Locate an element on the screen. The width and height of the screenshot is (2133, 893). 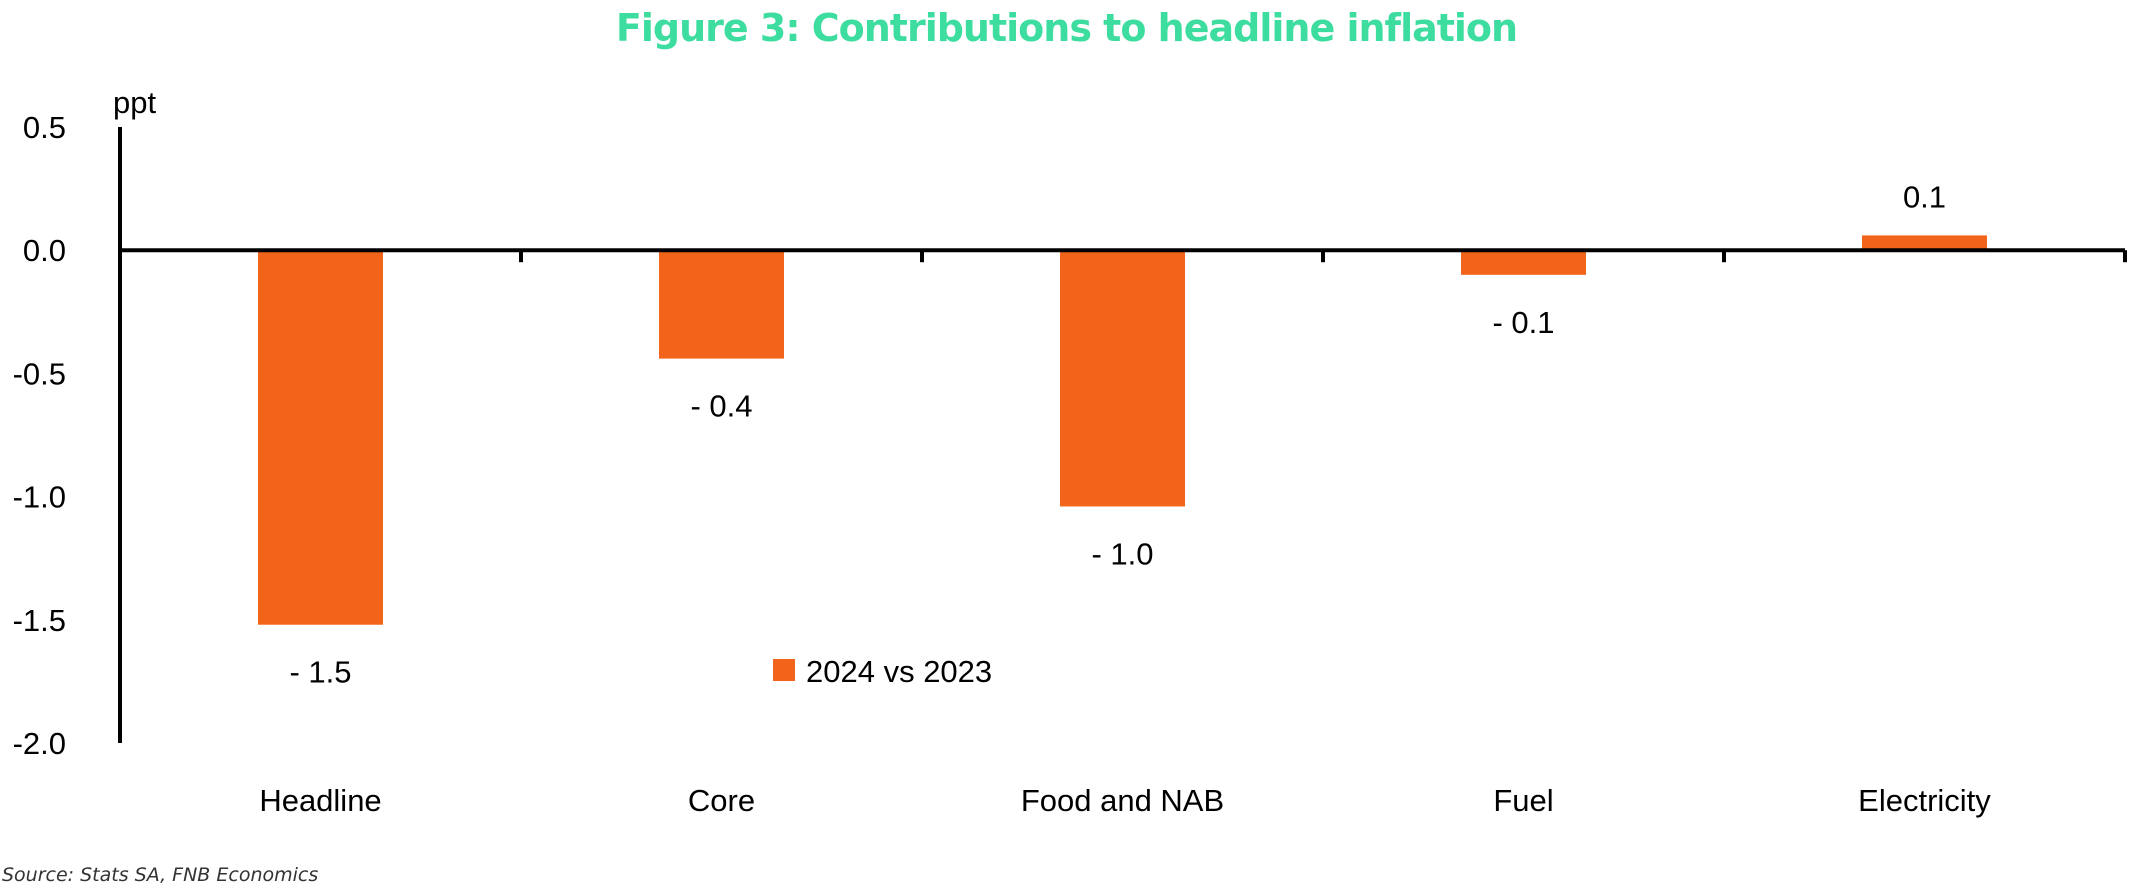
x-tick-label: Core is located at coordinates (721, 800).